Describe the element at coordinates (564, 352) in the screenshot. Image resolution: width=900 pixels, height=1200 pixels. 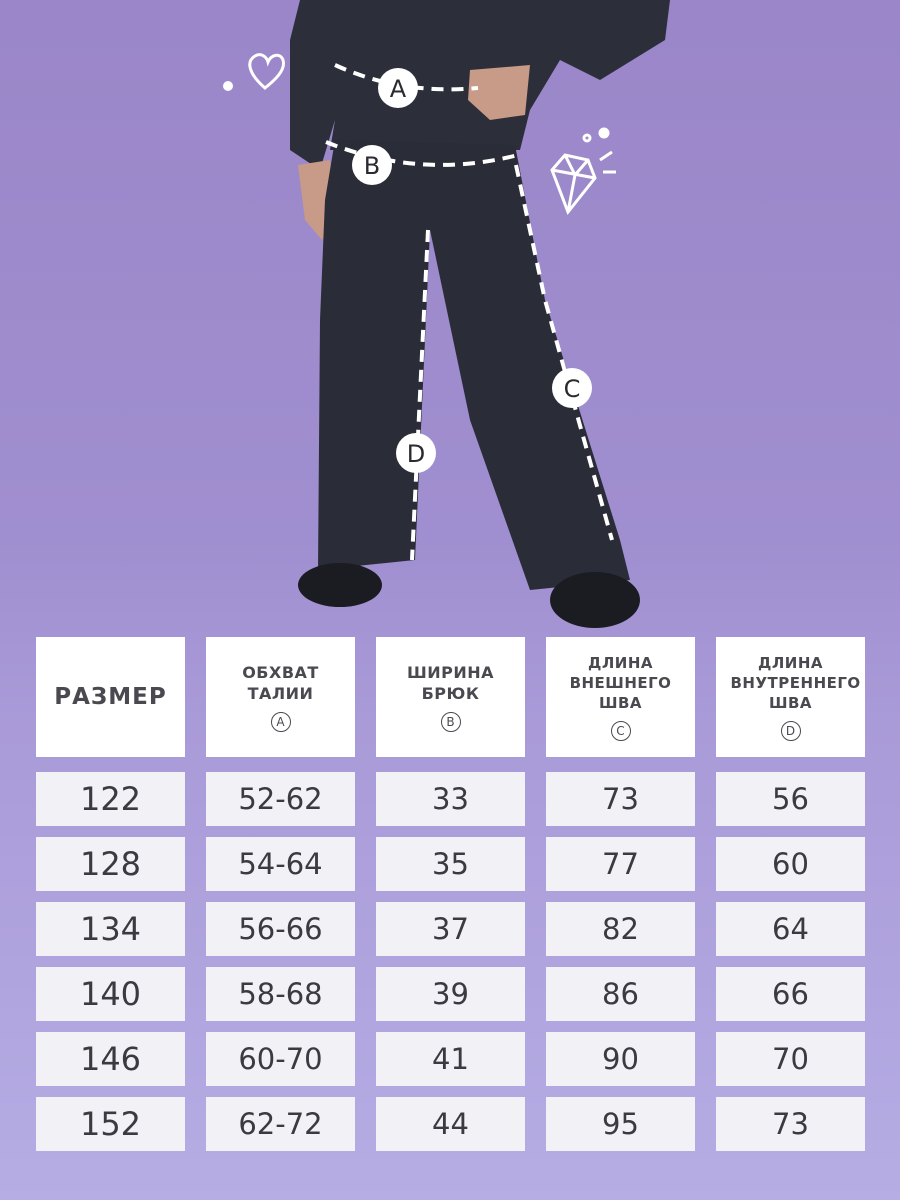
I see `outseam-line-c` at that location.